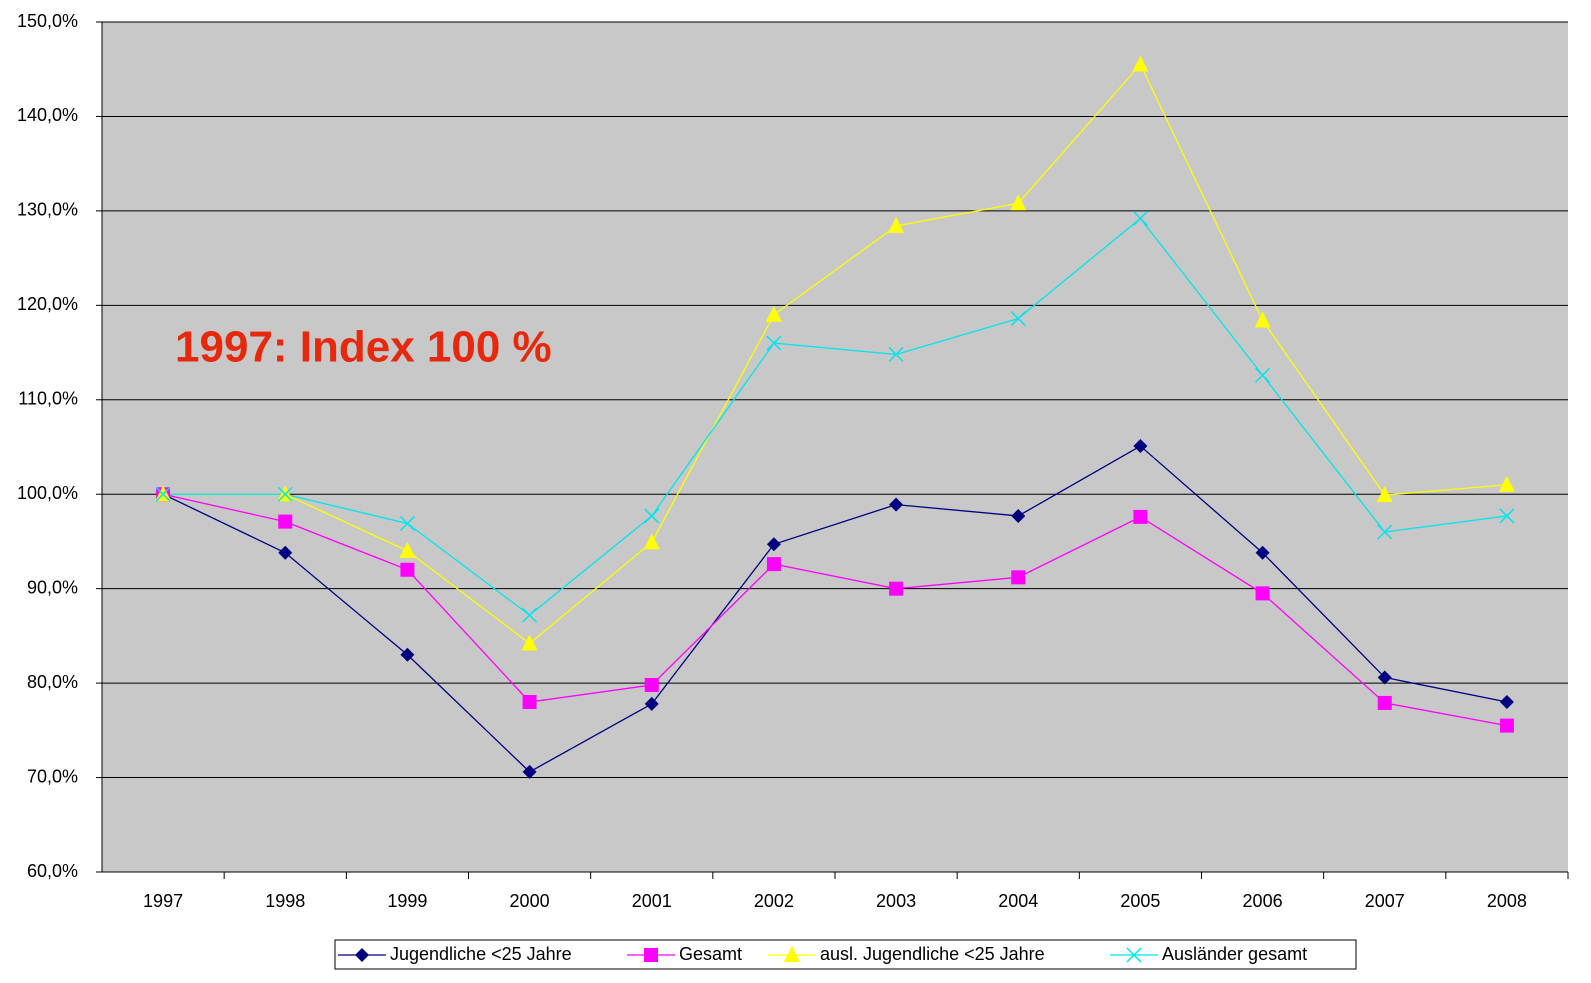  I want to click on y-tick-label: 130,0%, so click(47, 210).